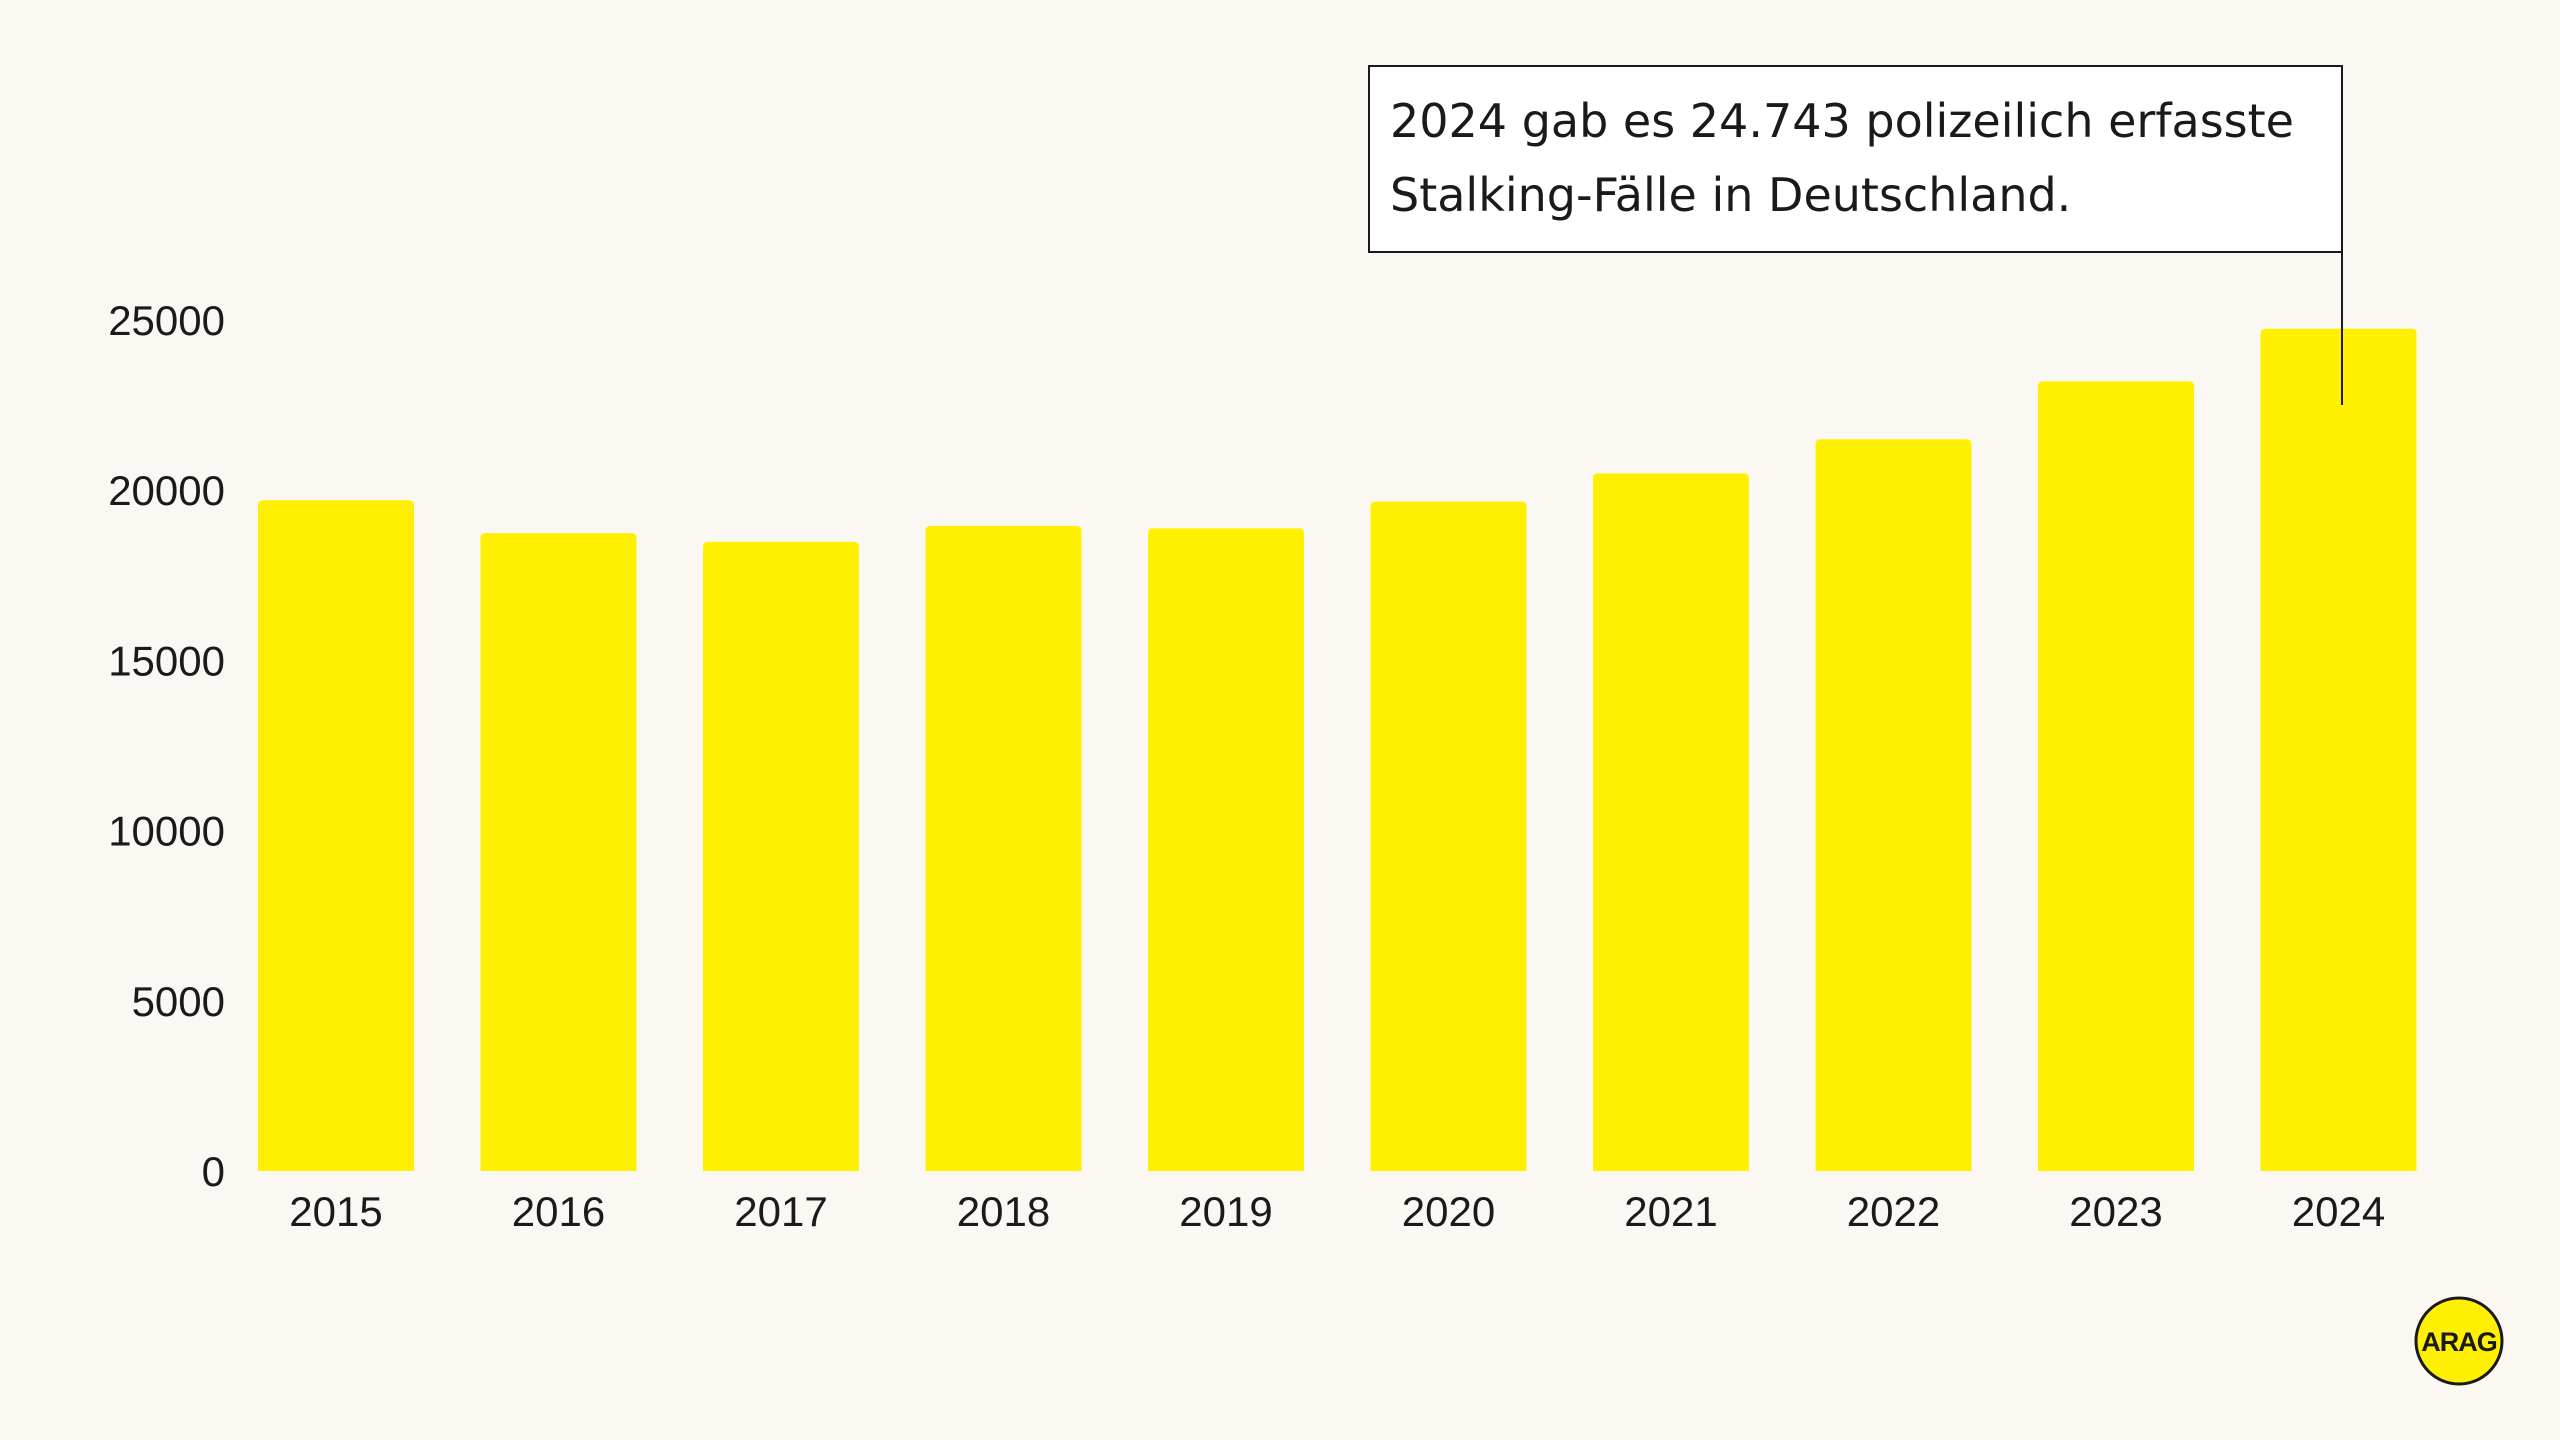 This screenshot has width=2560, height=1440. I want to click on x-tick-label-2021: 2021, so click(1670, 1211).